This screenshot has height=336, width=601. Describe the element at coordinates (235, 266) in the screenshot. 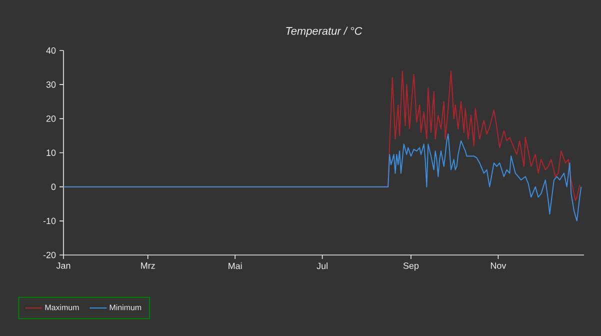

I see `x-tick-label: Mai` at that location.